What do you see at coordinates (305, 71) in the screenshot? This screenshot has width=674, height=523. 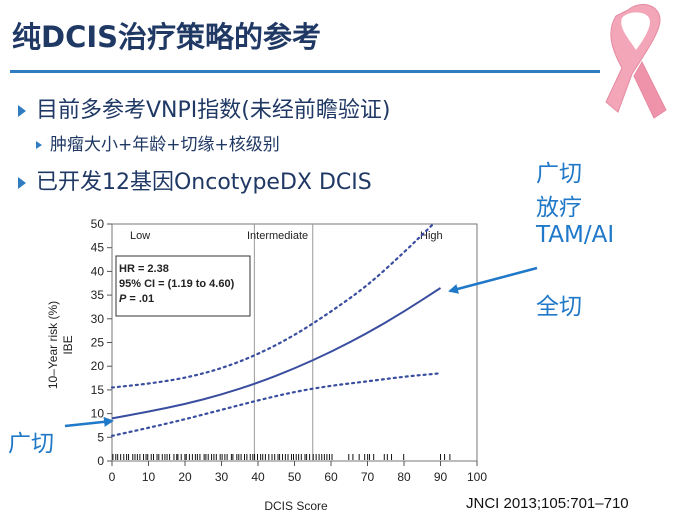 I see `title-divider` at bounding box center [305, 71].